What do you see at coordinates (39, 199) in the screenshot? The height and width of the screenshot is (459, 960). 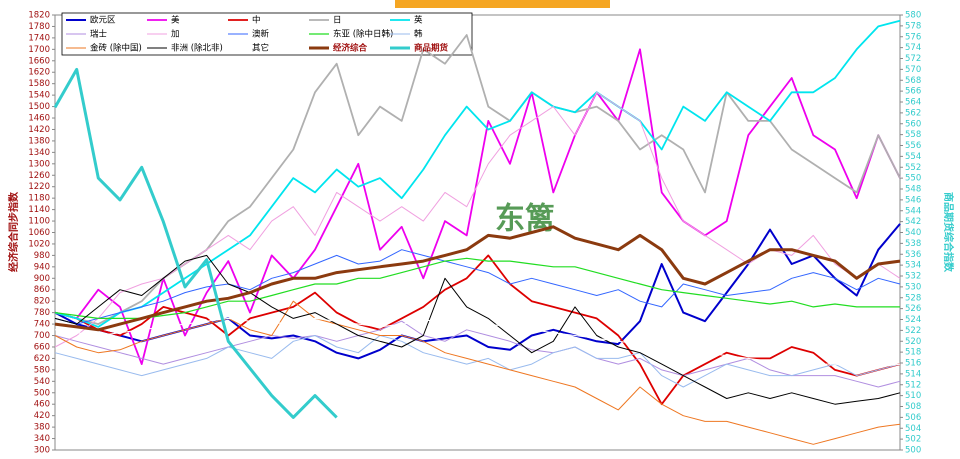 I see `y-tick-label: 1180` at bounding box center [39, 199].